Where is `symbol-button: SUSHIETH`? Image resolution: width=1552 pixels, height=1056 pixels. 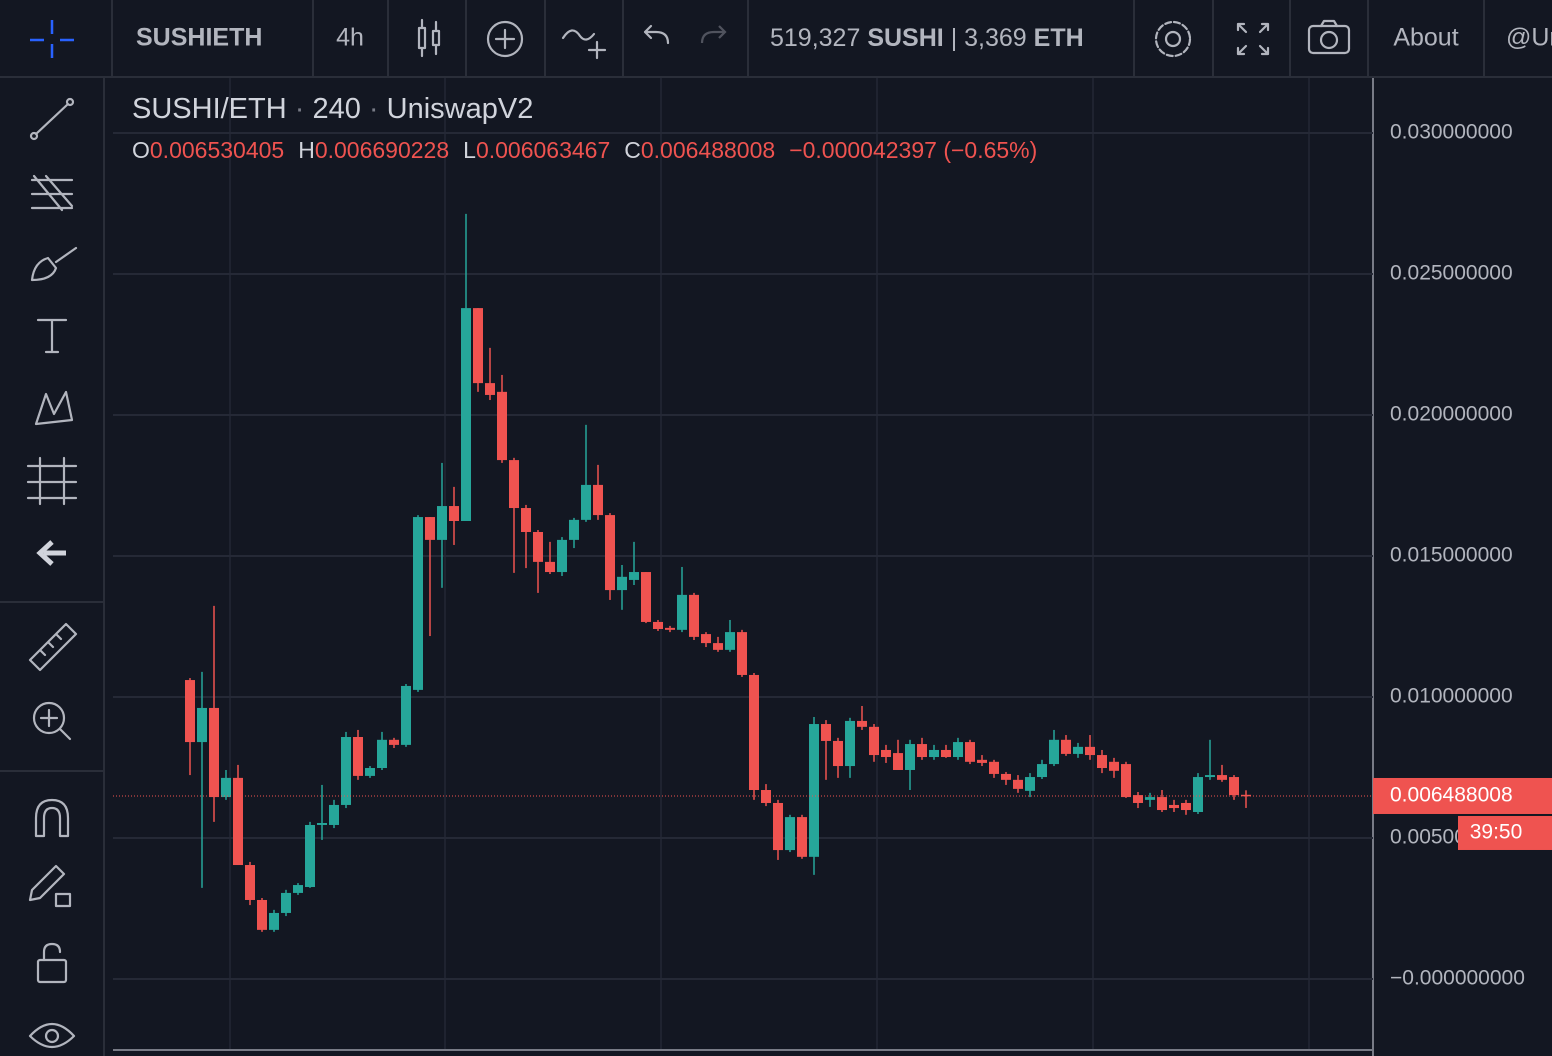 symbol-button: SUSHIETH is located at coordinates (199, 38).